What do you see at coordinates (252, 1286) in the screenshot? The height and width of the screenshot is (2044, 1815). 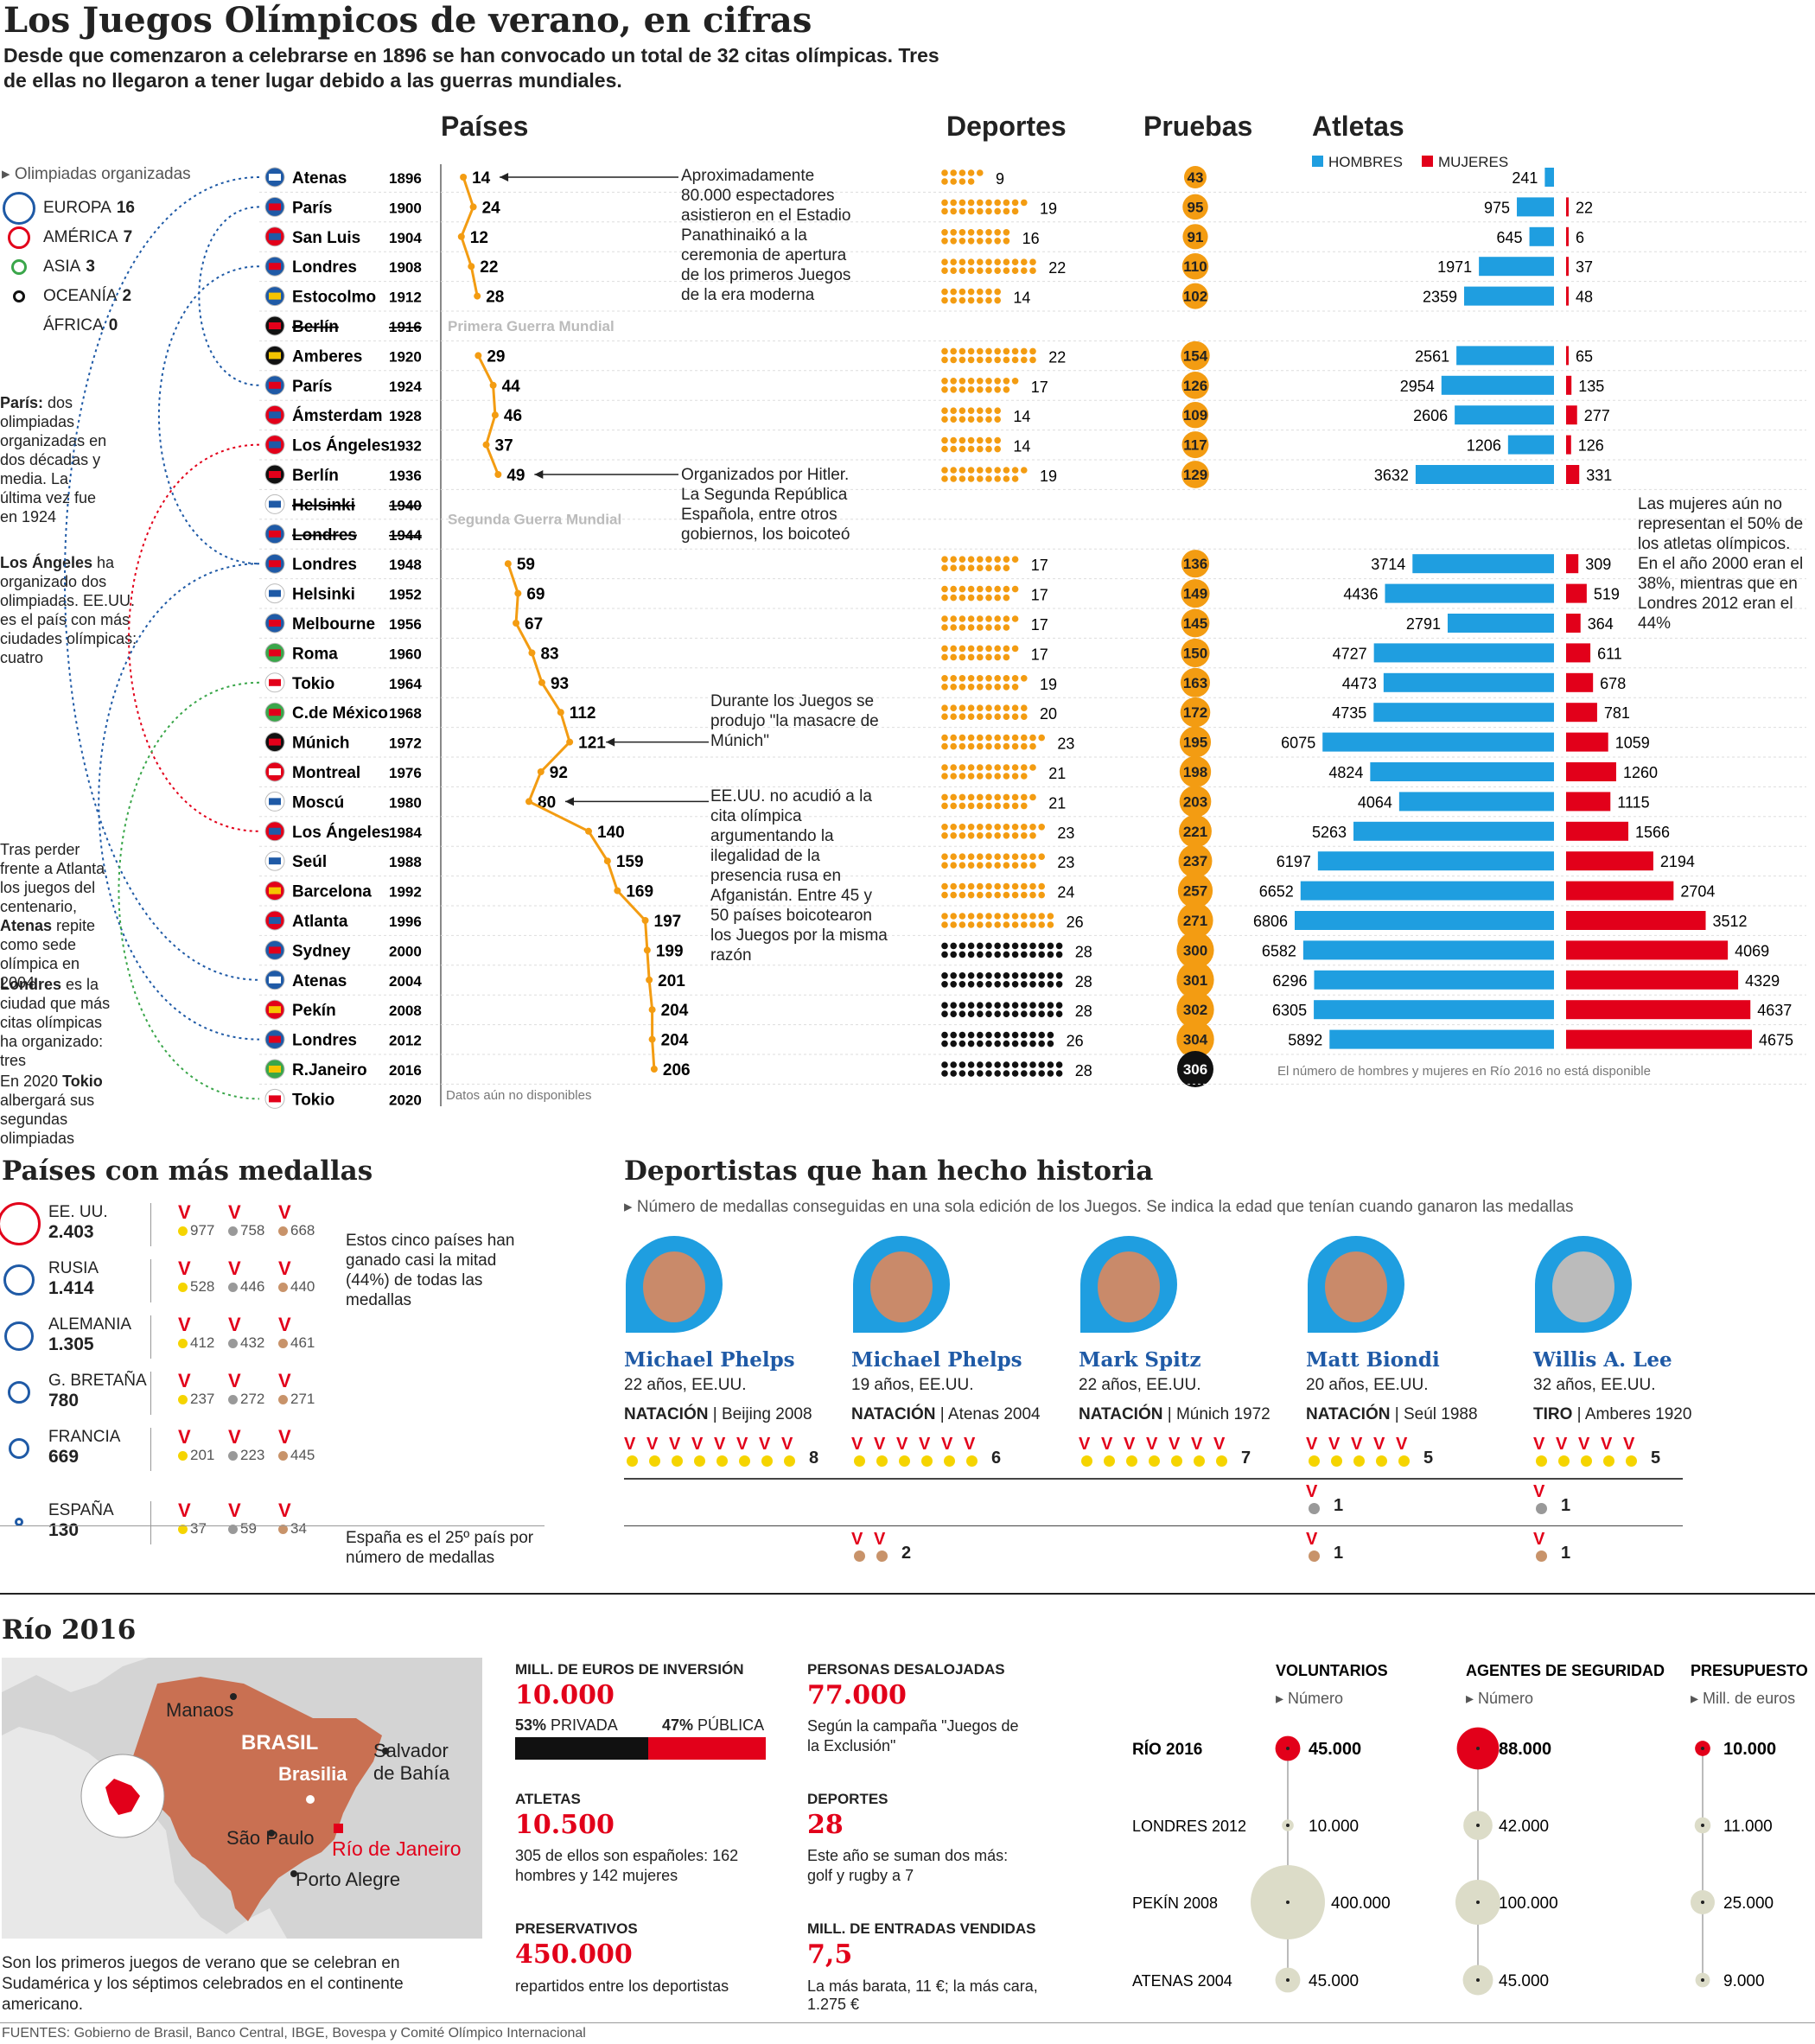 I see `medal-count: 446` at bounding box center [252, 1286].